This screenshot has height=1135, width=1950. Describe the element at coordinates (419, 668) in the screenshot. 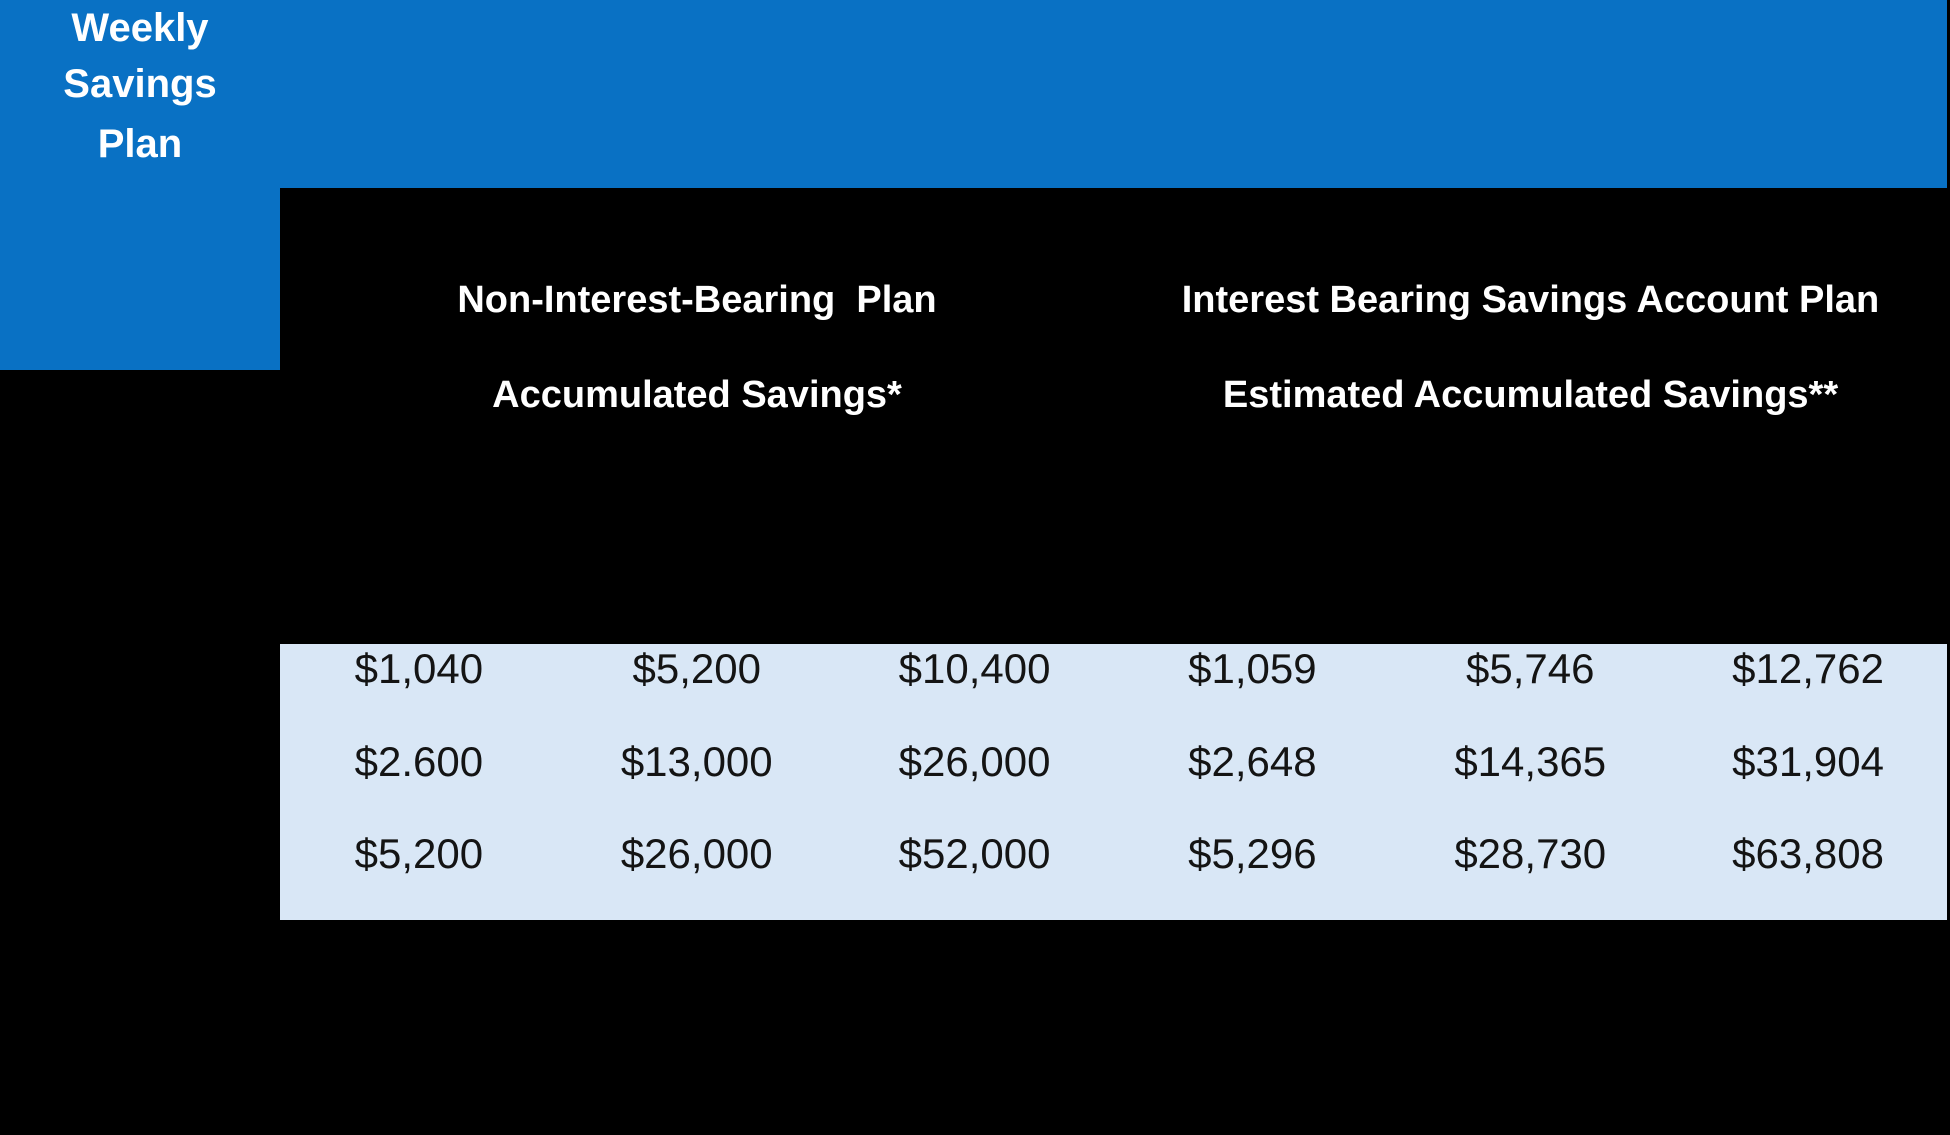

I see `table-cell: $1,040` at that location.